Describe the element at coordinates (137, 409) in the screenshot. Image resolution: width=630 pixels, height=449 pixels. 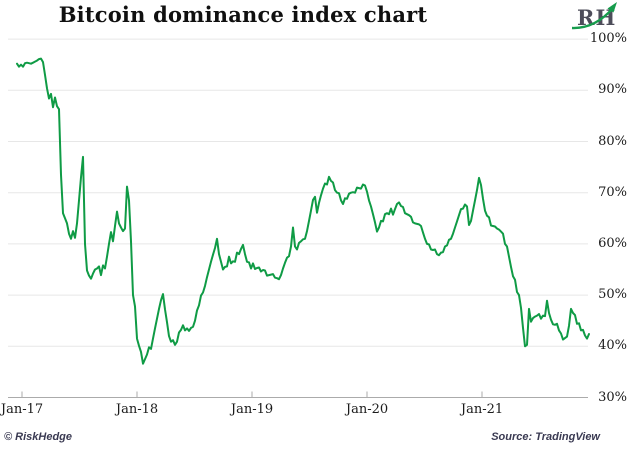
I see `x-axis-label: Jan-18` at that location.